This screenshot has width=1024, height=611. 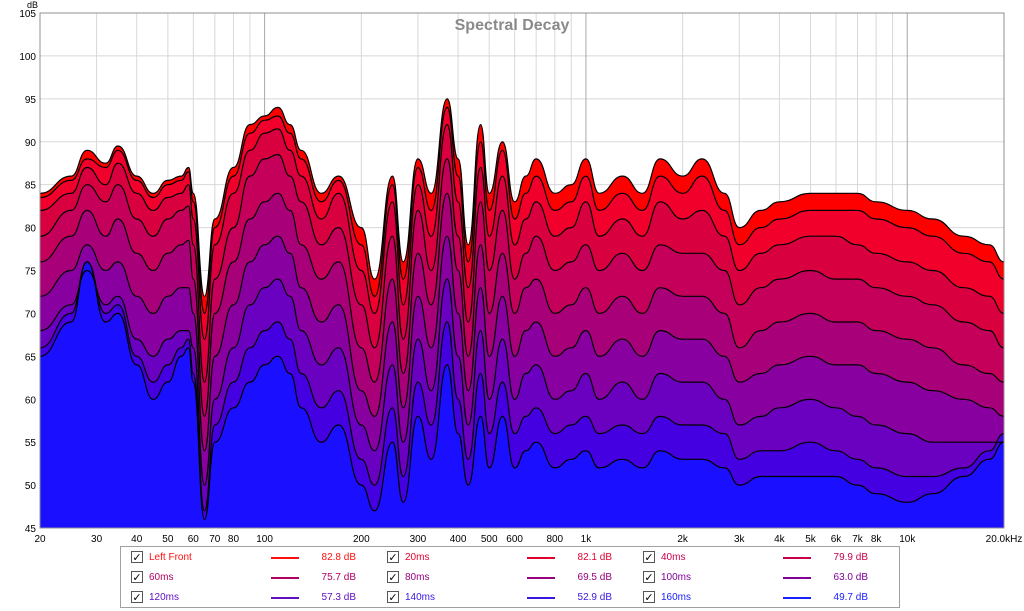 What do you see at coordinates (763, 578) in the screenshot?
I see `legend-item: ✓ 100ms 63.0 dB` at bounding box center [763, 578].